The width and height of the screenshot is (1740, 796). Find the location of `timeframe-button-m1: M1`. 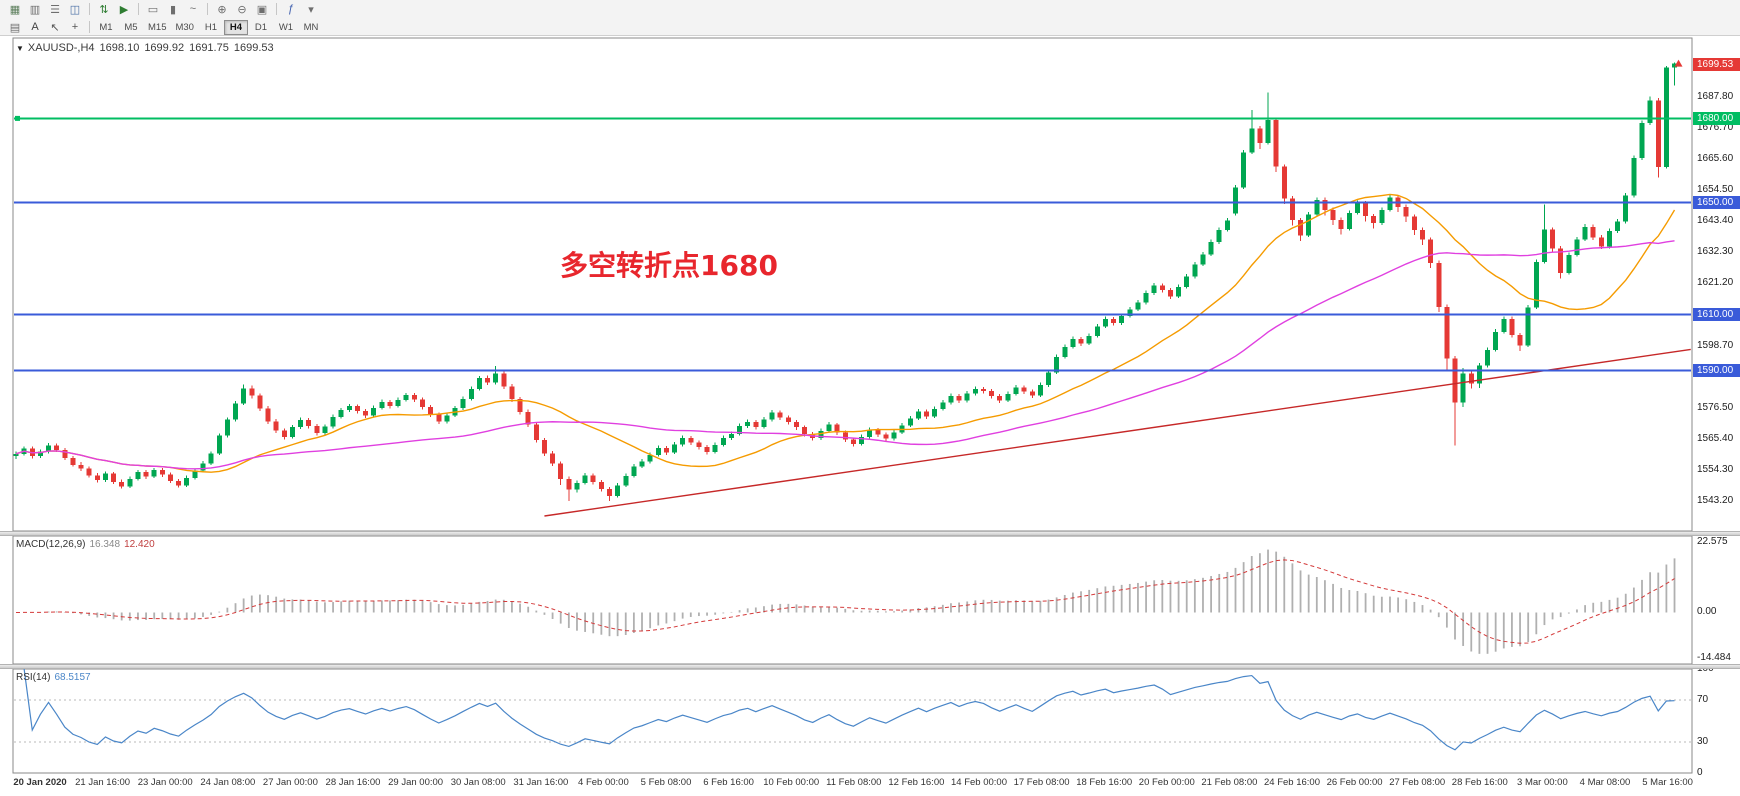

timeframe-button-m1: M1 is located at coordinates (106, 27).